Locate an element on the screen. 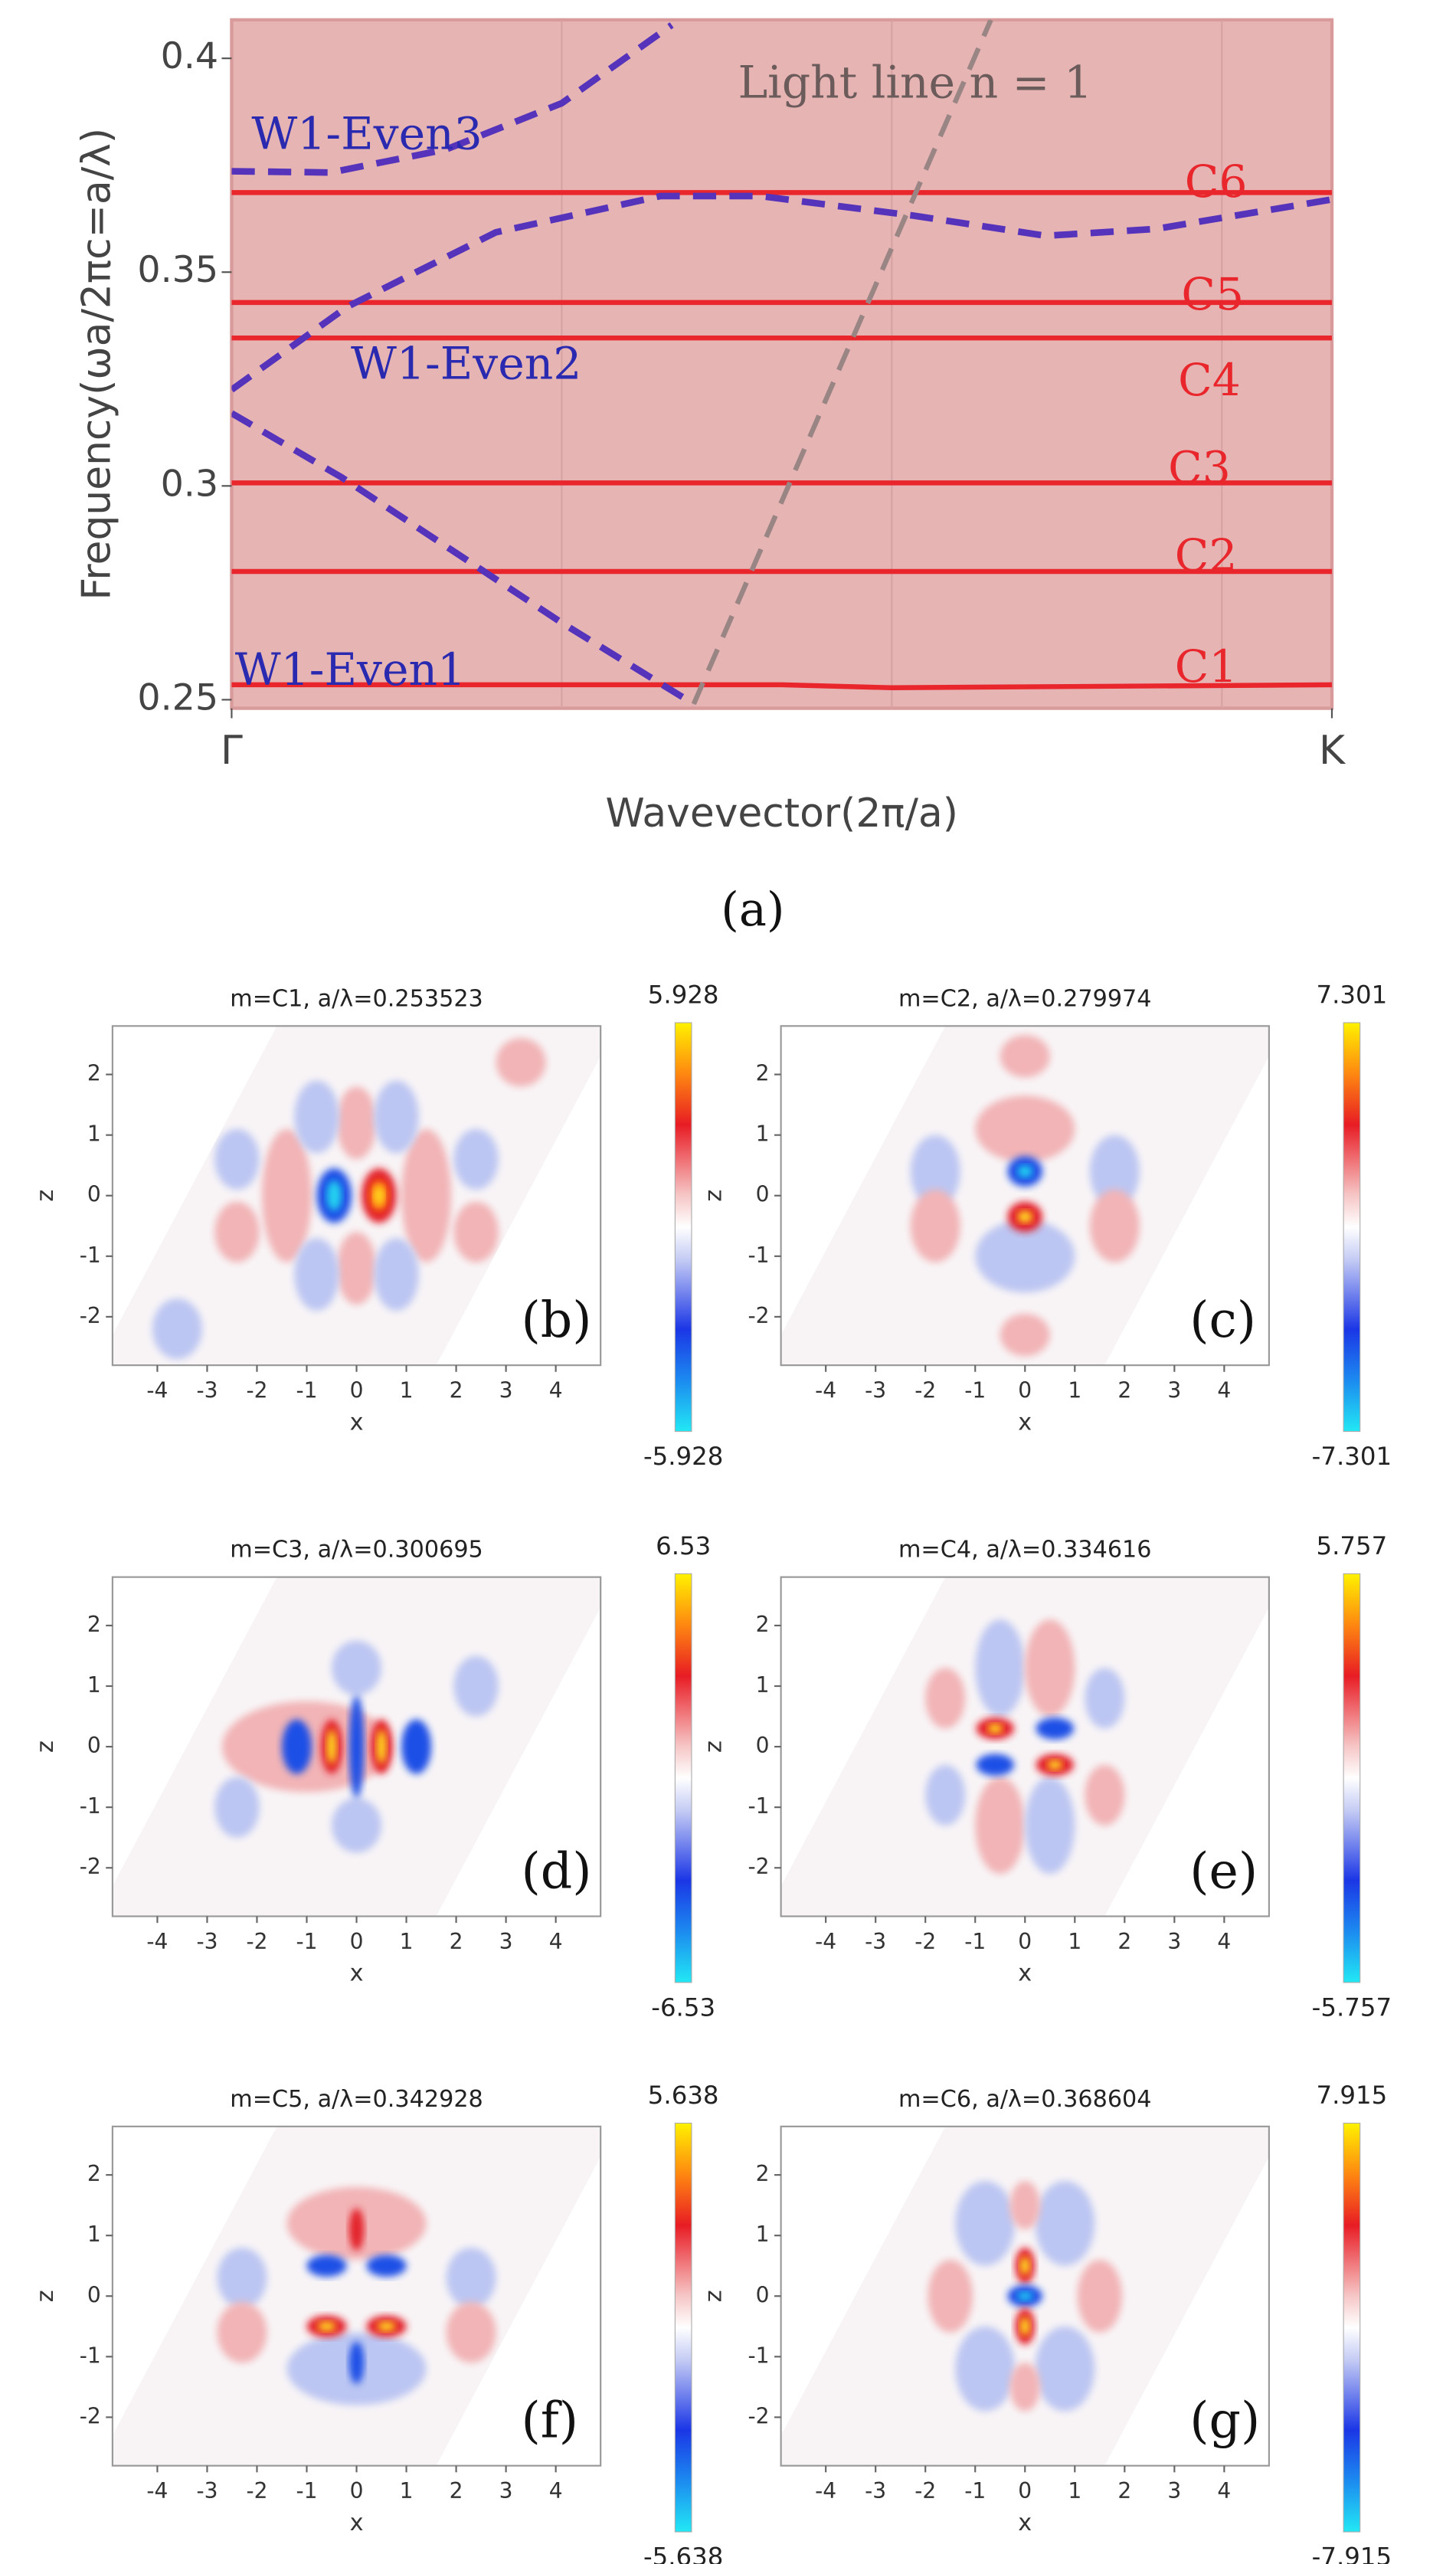  x-tick-label: 2 is located at coordinates (1124, 1390).